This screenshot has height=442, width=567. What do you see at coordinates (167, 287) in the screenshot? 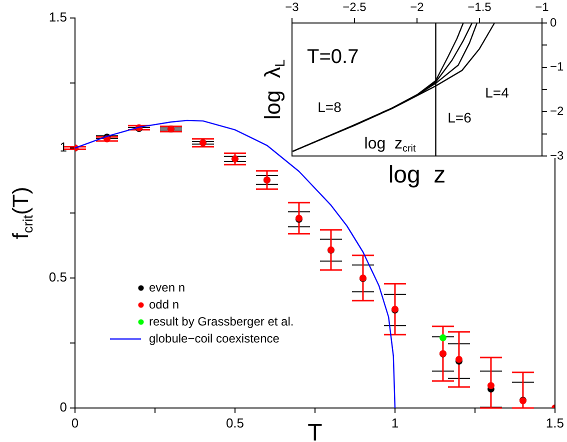
I see `legend-label: even n` at bounding box center [167, 287].